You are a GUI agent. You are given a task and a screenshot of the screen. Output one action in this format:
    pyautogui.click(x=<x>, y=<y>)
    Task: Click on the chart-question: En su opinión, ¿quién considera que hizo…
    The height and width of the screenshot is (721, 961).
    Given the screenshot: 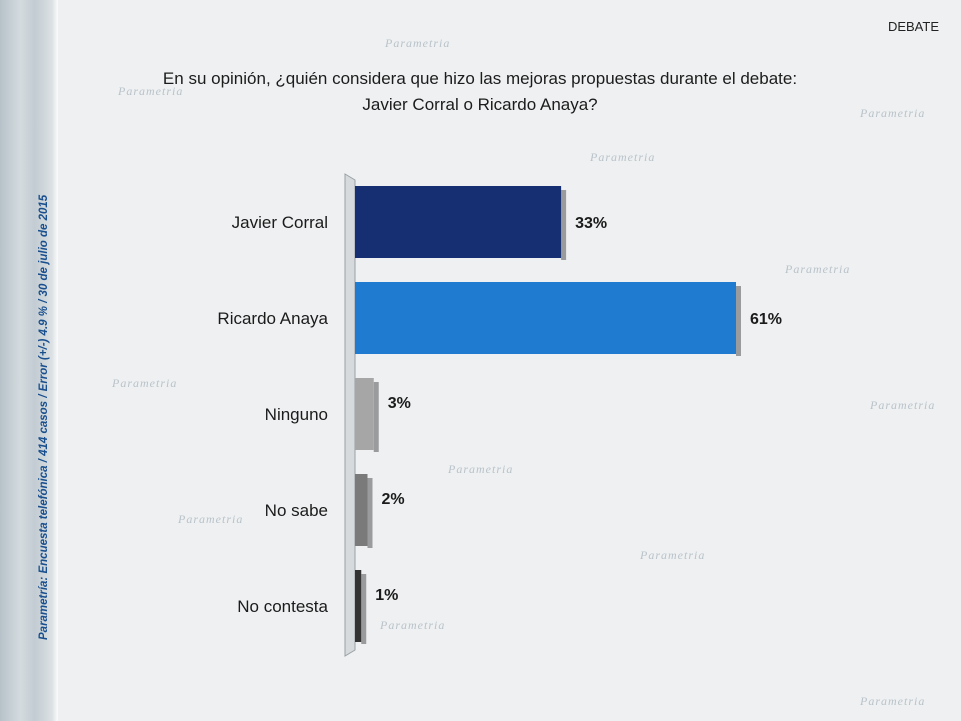 What is the action you would take?
    pyautogui.click(x=480, y=92)
    